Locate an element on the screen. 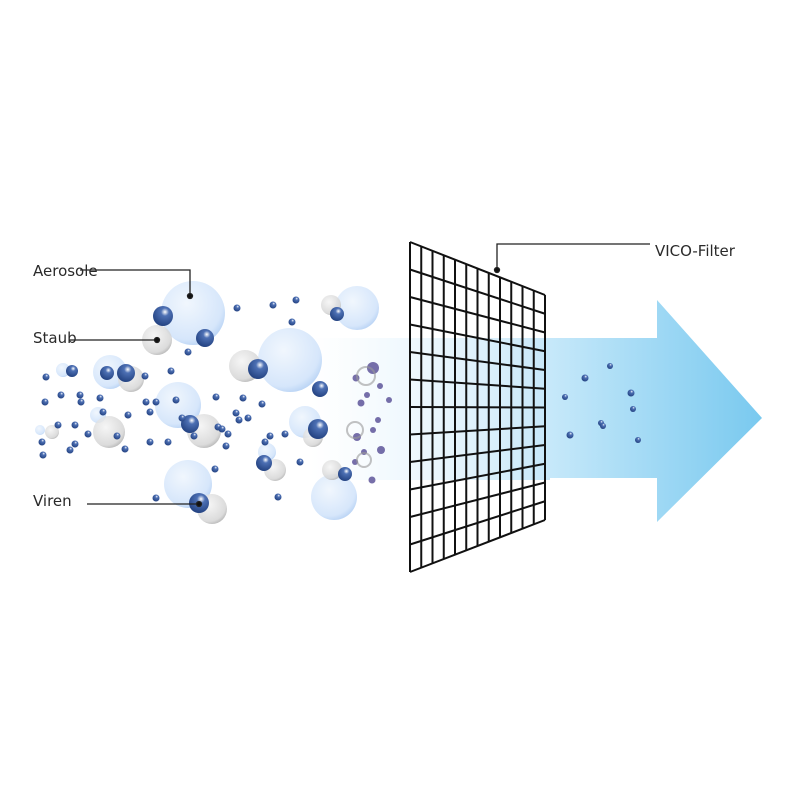 The height and width of the screenshot is (800, 800). filter-leader is located at coordinates (573, 256).